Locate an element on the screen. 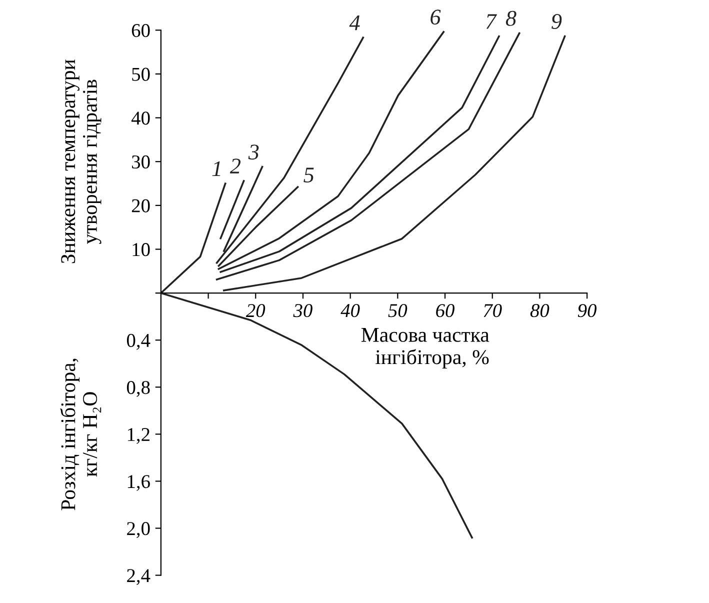 The width and height of the screenshot is (709, 603). x-tick-label: 90 is located at coordinates (587, 311).